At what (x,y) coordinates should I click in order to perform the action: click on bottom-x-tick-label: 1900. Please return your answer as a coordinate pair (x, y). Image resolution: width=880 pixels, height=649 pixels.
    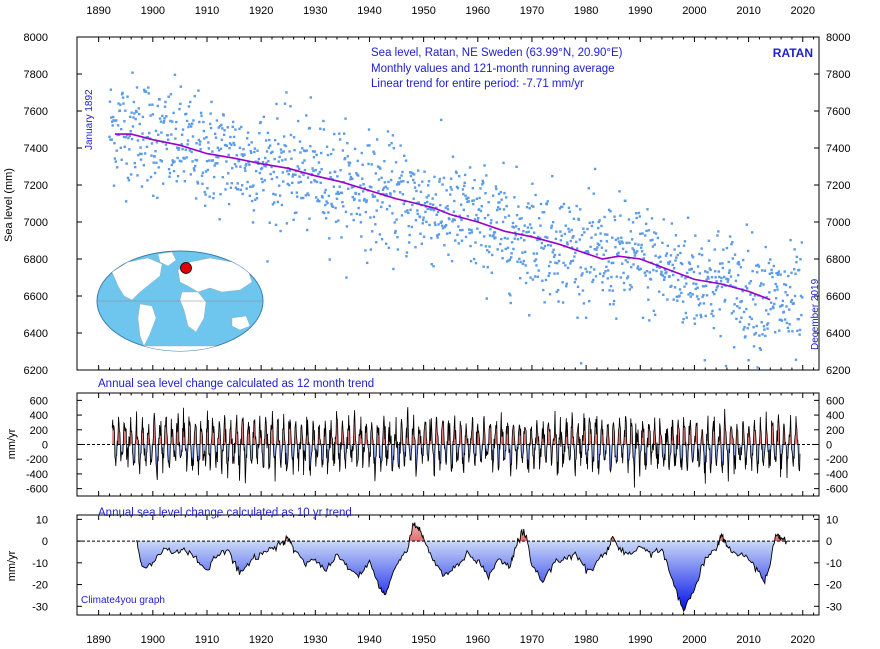
    Looking at the image, I should click on (153, 640).